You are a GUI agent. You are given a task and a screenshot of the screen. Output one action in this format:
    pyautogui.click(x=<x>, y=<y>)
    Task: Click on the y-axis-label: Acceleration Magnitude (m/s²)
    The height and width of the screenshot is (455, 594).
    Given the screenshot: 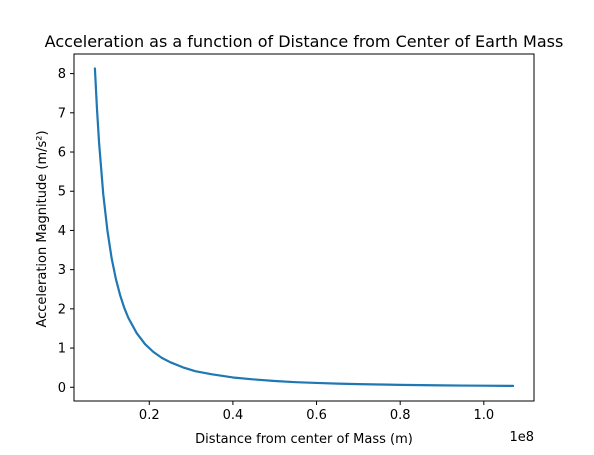 What is the action you would take?
    pyautogui.click(x=42, y=228)
    